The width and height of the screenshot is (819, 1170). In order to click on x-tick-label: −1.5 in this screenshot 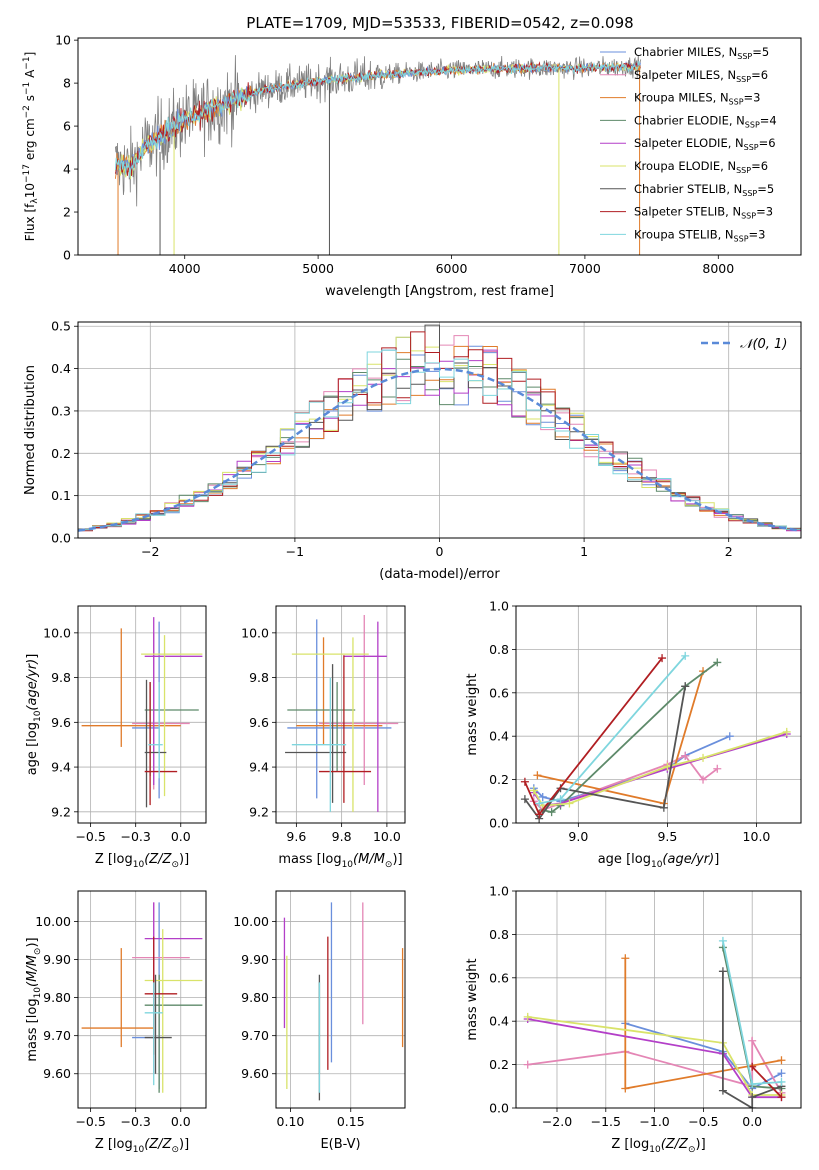, I will do `click(606, 1121)`.